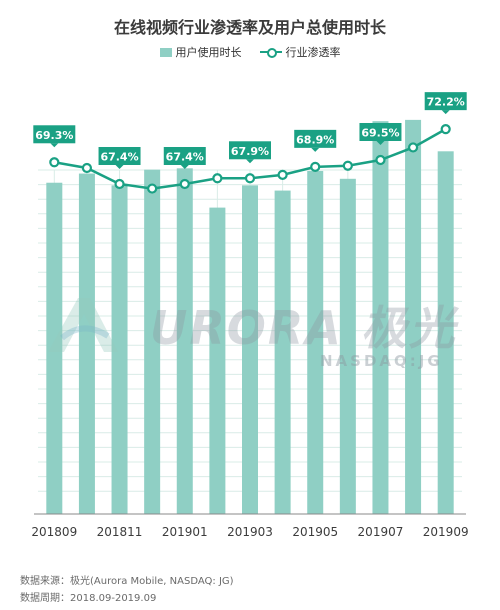  Describe the element at coordinates (83, 325) in the screenshot. I see `aurora-logo-watermark` at that location.